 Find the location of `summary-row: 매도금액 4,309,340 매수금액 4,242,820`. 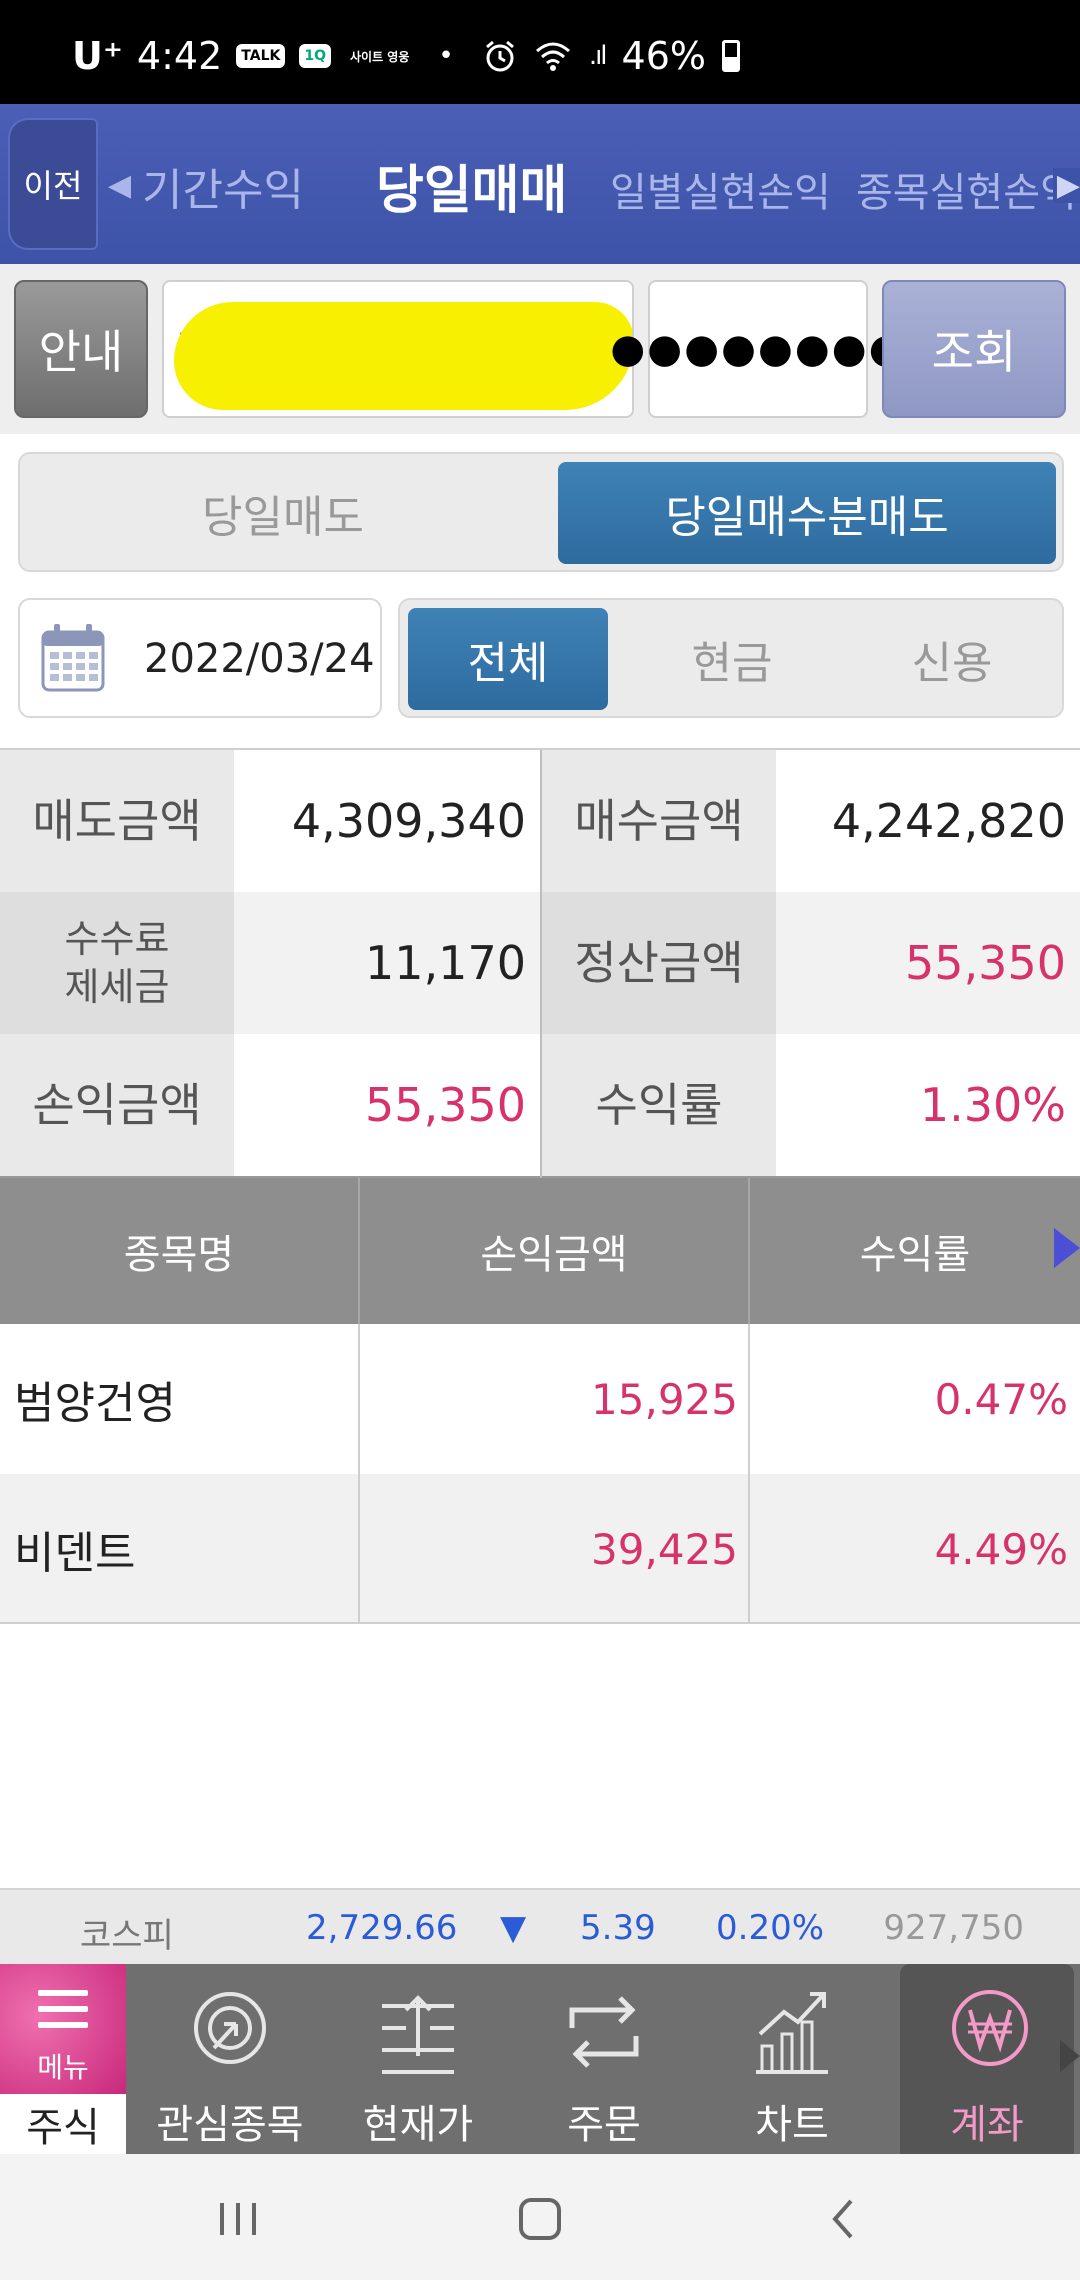

summary-row: 매도금액 4,309,340 매수금액 4,242,820 is located at coordinates (540, 821).